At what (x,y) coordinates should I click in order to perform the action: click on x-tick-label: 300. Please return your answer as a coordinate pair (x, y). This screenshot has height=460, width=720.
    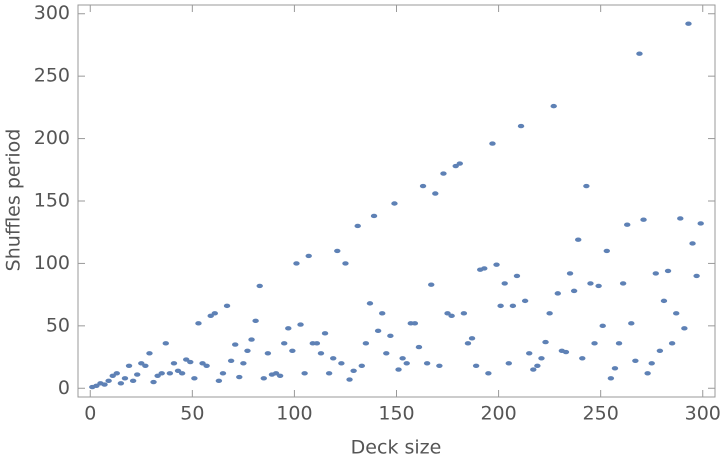
    Looking at the image, I should click on (702, 414).